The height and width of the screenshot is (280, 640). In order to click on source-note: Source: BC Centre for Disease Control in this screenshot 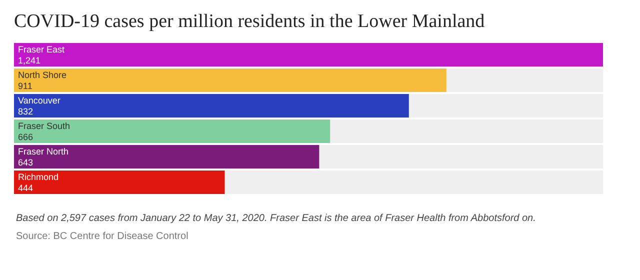, I will do `click(102, 236)`.